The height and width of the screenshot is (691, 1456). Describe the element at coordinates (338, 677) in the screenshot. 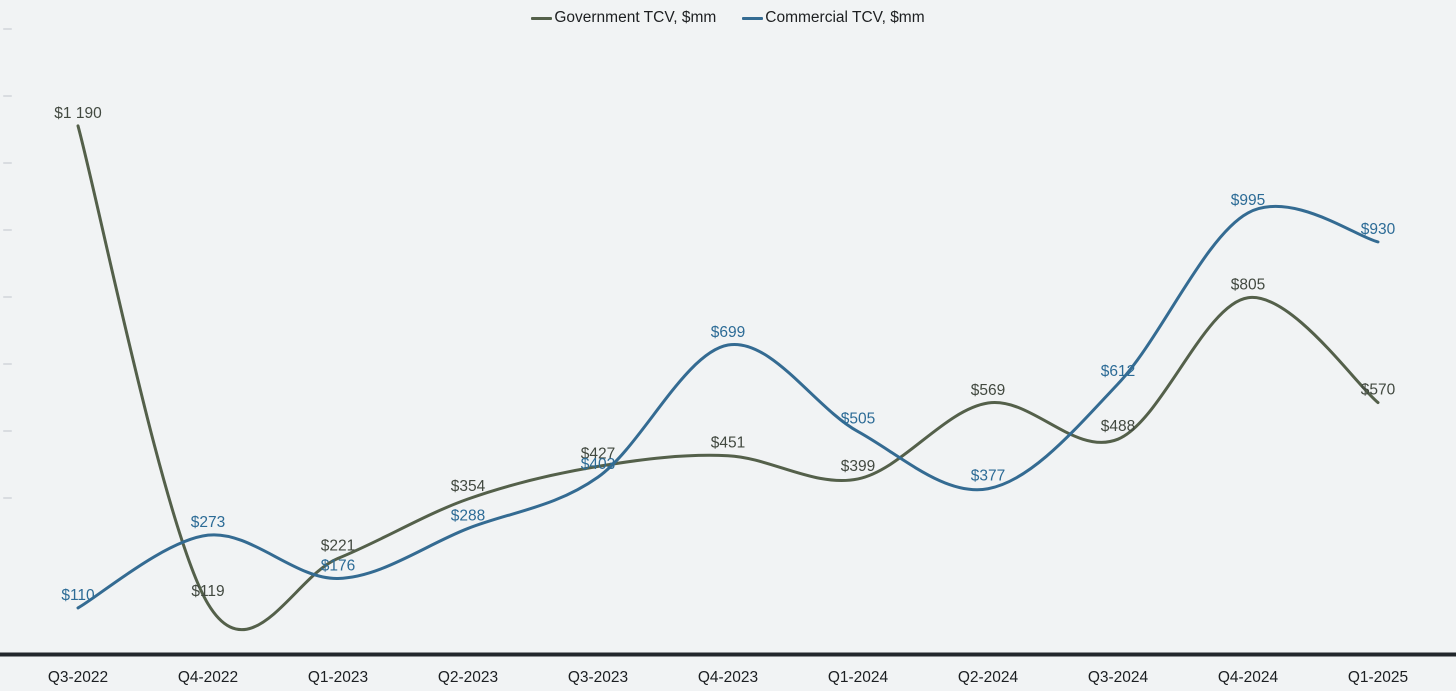

I see `x-axis-label-q1-2023: Q1-2023` at that location.